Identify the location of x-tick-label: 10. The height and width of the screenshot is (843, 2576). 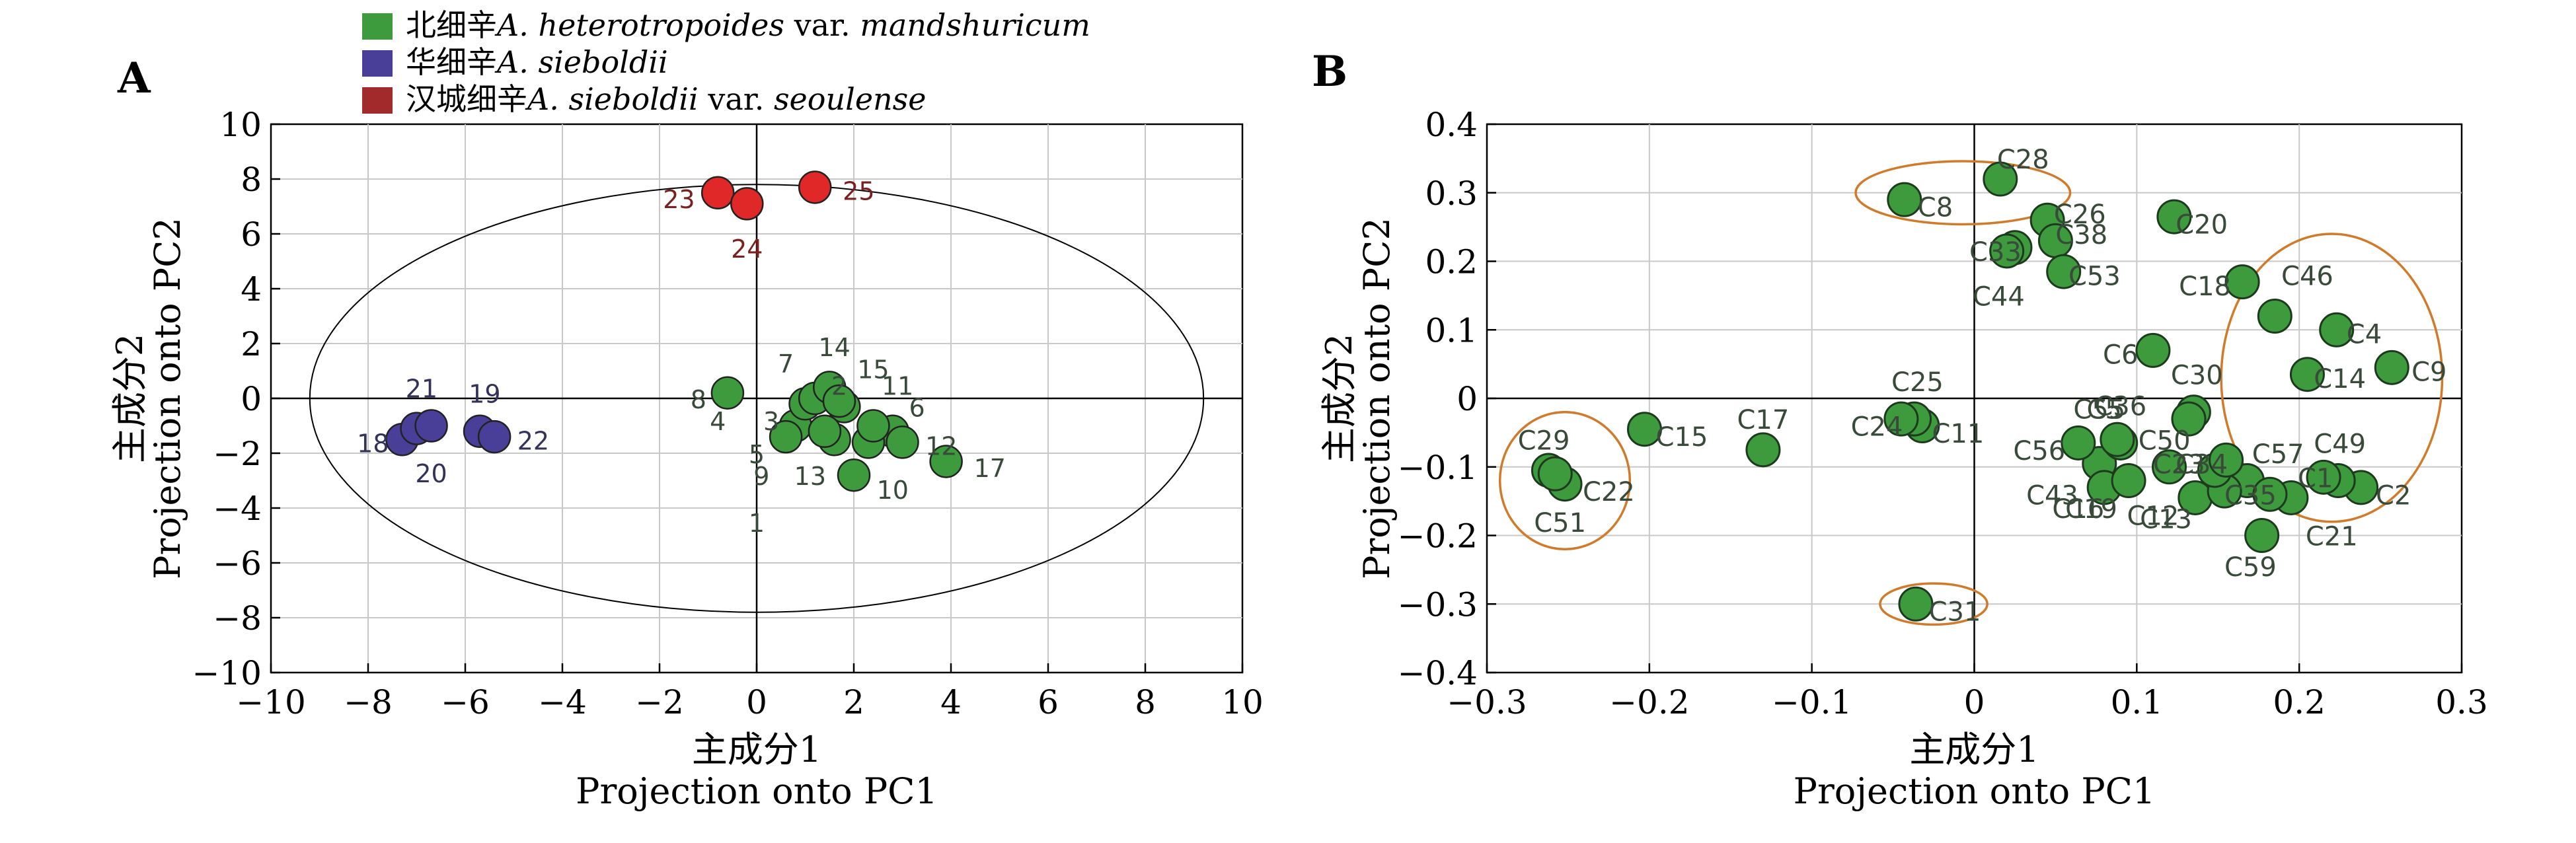
(1243, 702).